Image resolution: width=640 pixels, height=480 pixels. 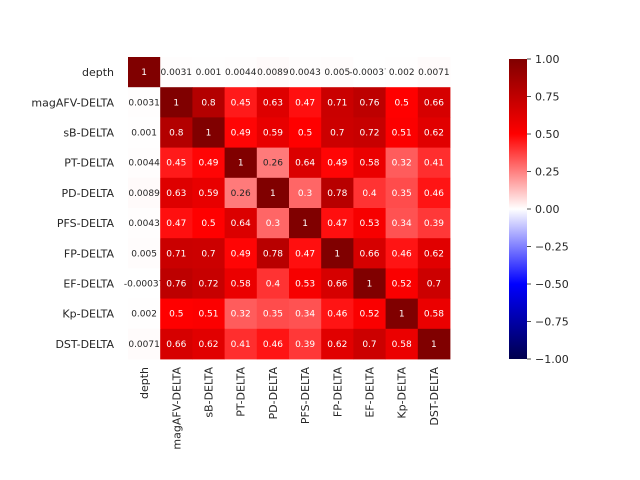 I want to click on x-tick-label: PFS-DELTA, so click(x=305, y=396).